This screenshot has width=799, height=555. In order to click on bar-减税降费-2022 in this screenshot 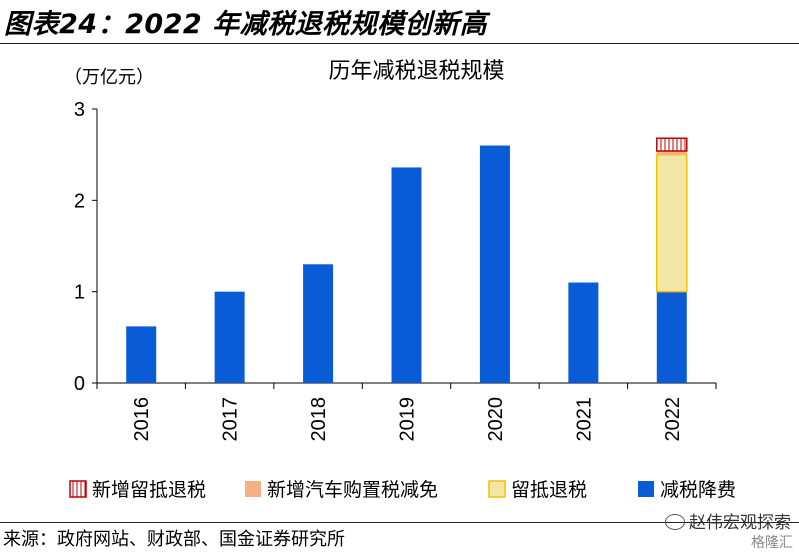, I will do `click(671, 337)`.